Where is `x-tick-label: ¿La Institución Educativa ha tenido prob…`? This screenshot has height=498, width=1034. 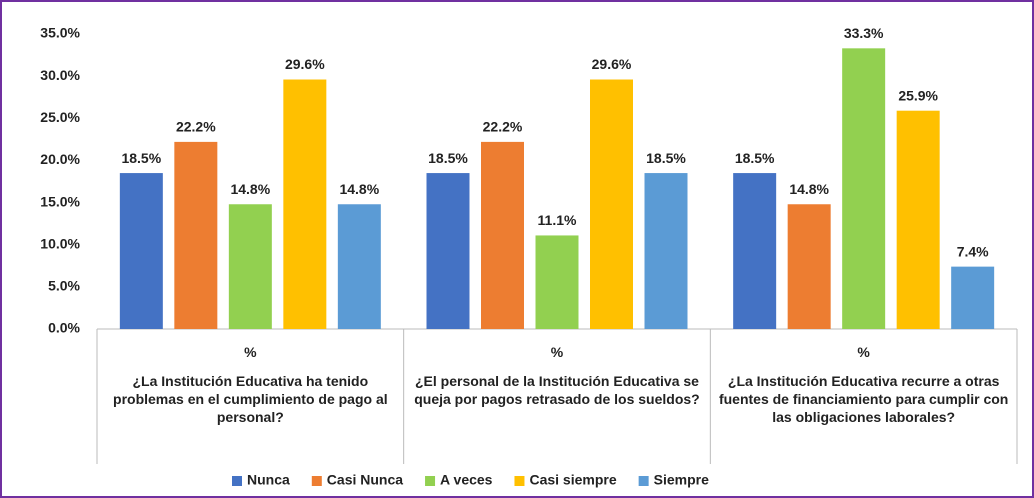
x-tick-label: ¿La Institución Educativa ha tenido prob… is located at coordinates (250, 399).